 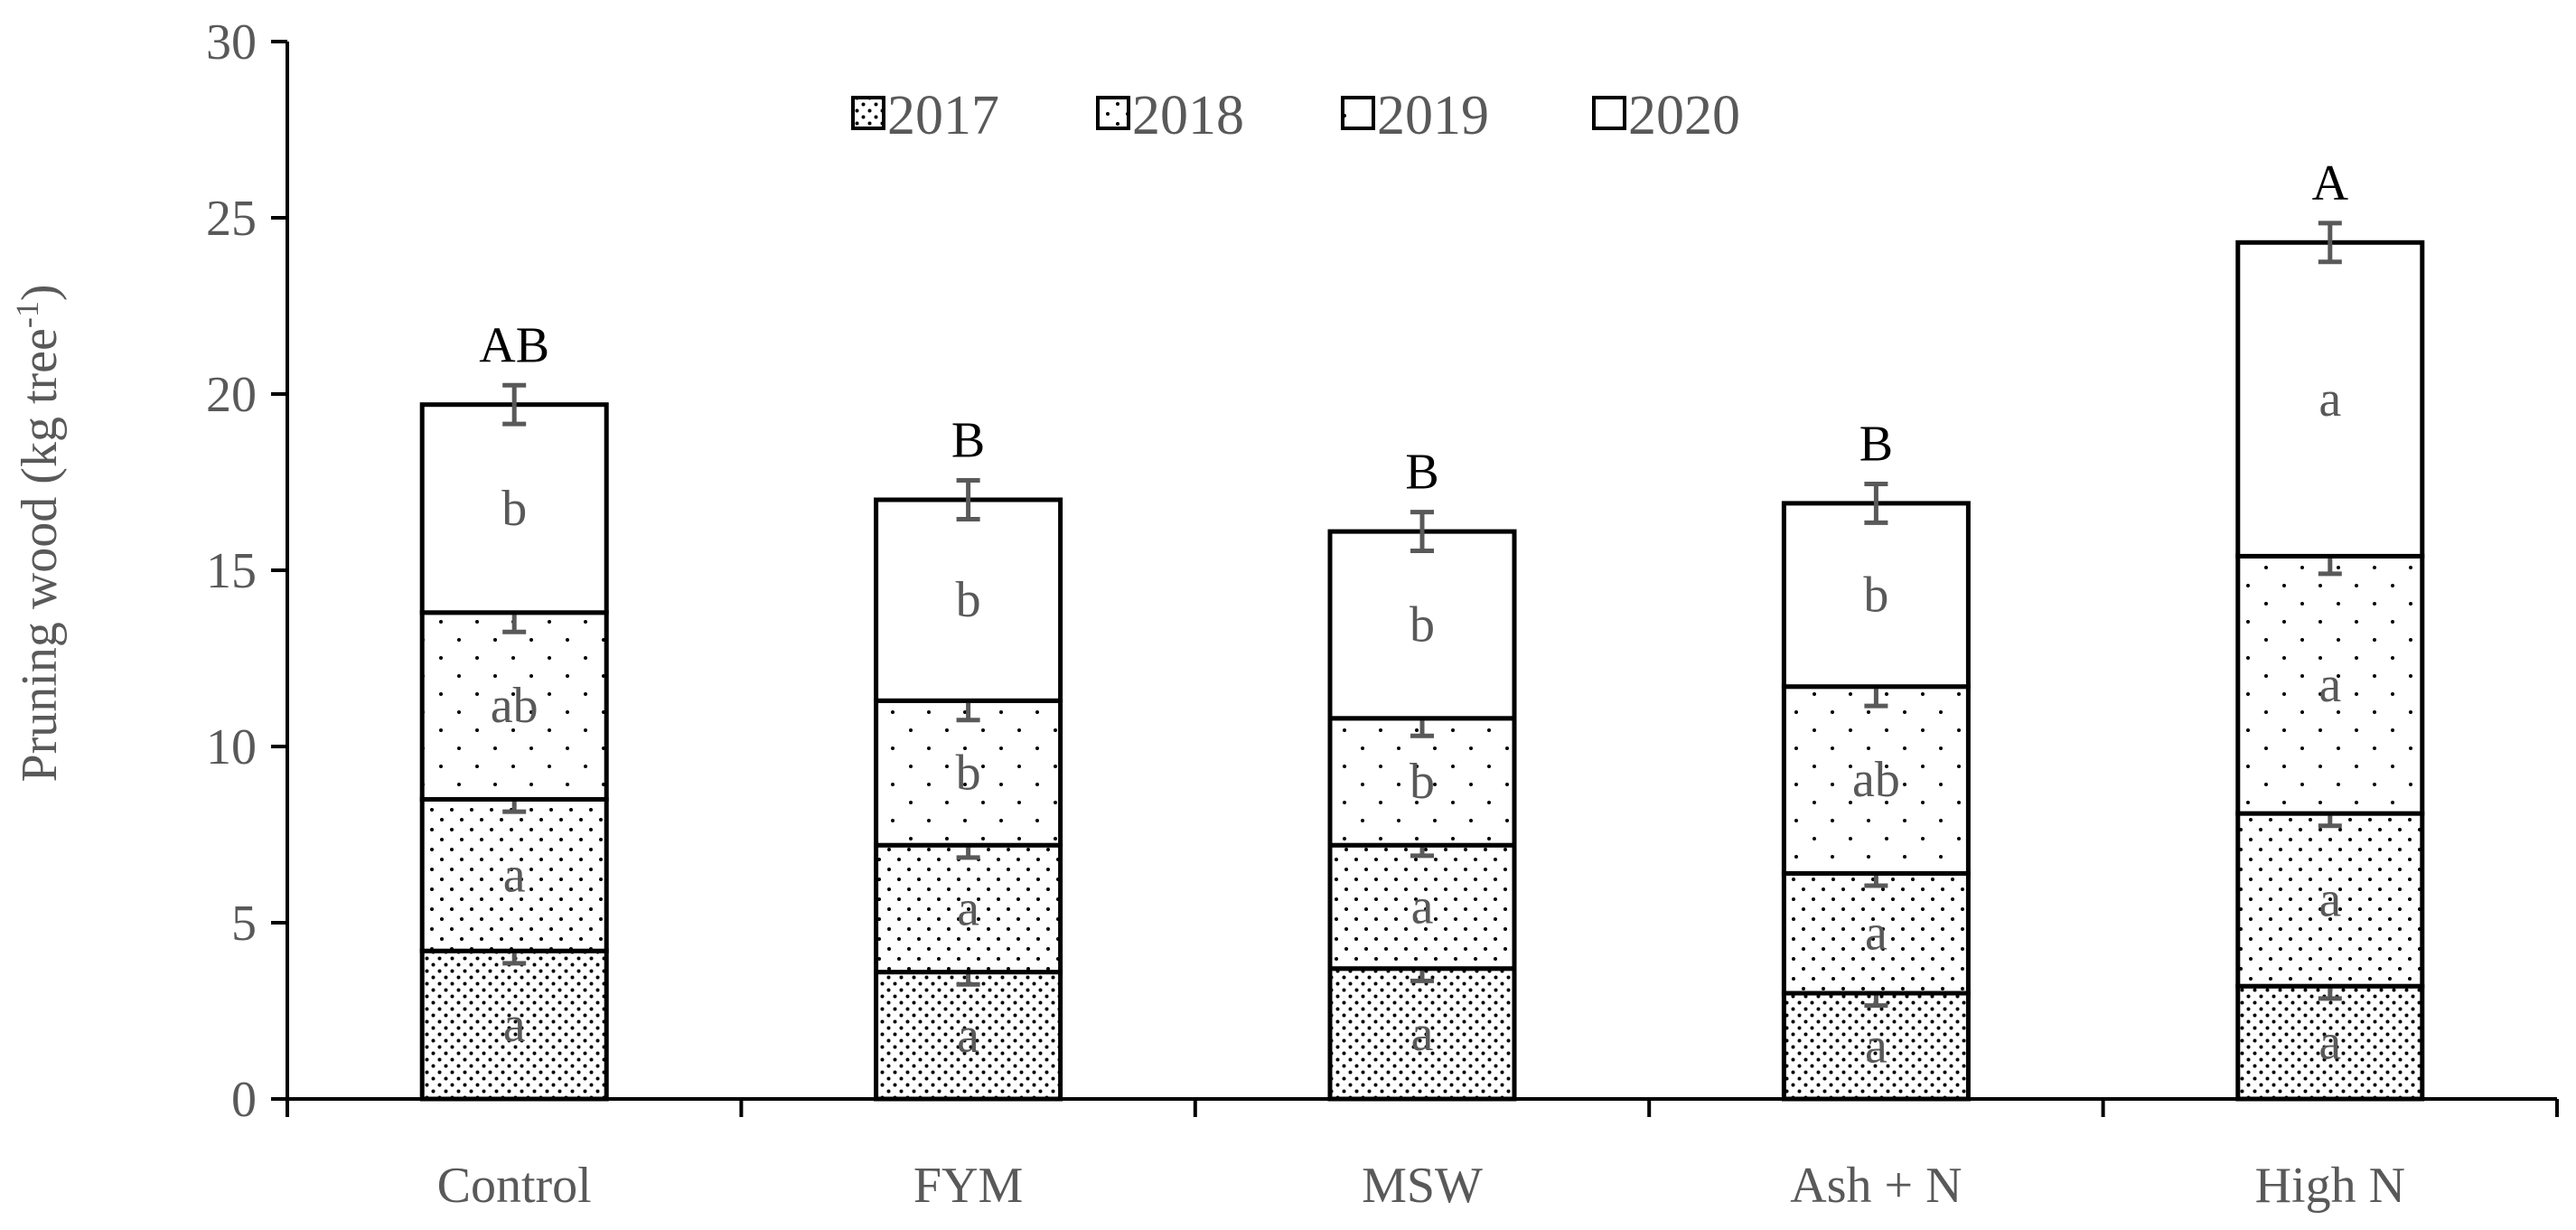 What do you see at coordinates (1609, 113) in the screenshot?
I see `legend-swatch-2020` at bounding box center [1609, 113].